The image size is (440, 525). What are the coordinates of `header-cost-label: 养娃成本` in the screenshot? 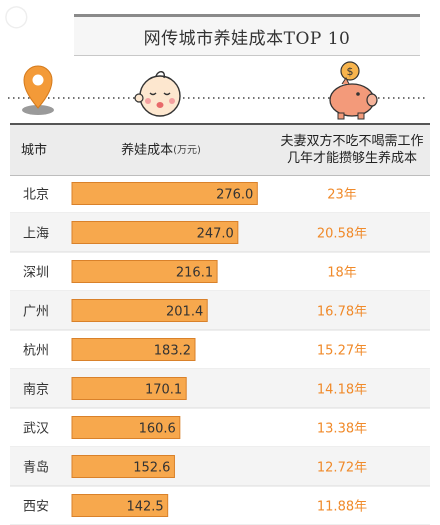 It's located at (147, 150).